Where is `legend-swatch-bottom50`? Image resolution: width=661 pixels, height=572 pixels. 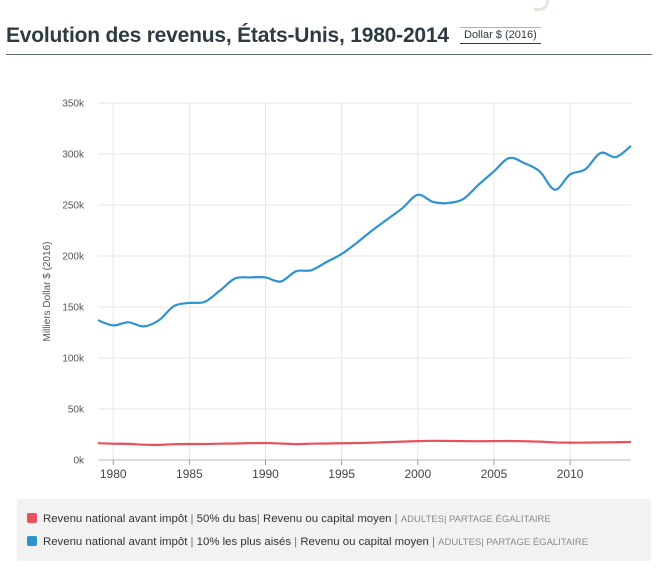
legend-swatch-bottom50 is located at coordinates (32, 518).